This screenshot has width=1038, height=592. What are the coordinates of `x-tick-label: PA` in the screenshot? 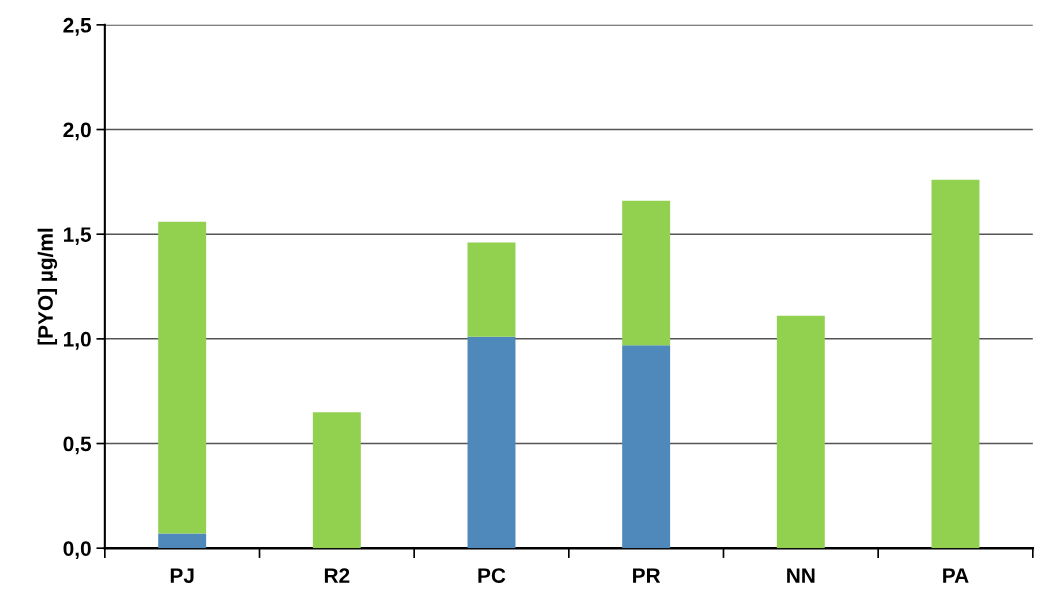 It's located at (956, 575).